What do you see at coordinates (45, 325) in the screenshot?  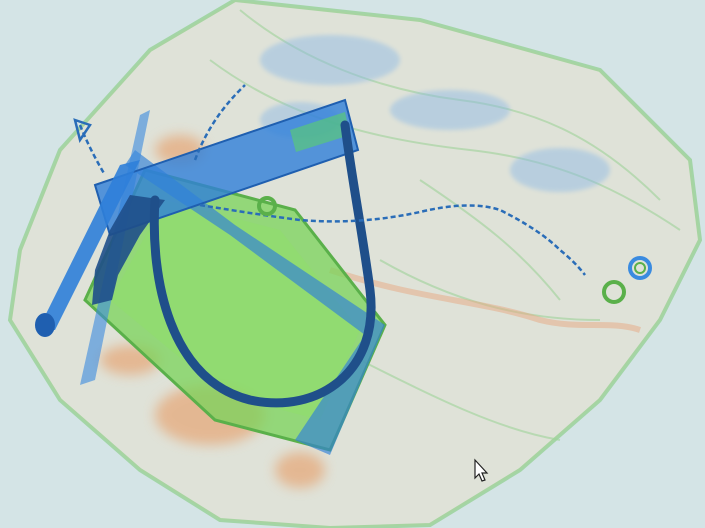 I see `rod-end` at bounding box center [45, 325].